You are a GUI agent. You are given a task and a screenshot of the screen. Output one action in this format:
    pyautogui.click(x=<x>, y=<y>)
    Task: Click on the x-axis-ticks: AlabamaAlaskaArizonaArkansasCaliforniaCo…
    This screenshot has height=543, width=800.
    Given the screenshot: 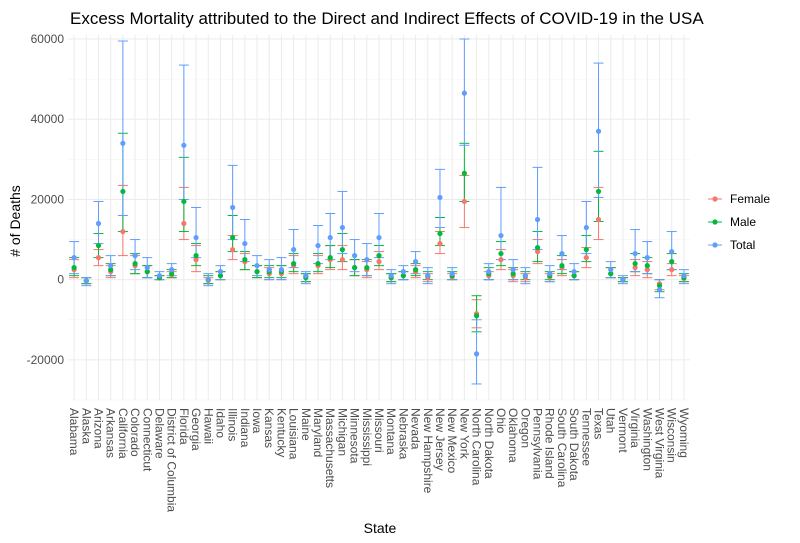 What is the action you would take?
    pyautogui.click(x=379, y=460)
    